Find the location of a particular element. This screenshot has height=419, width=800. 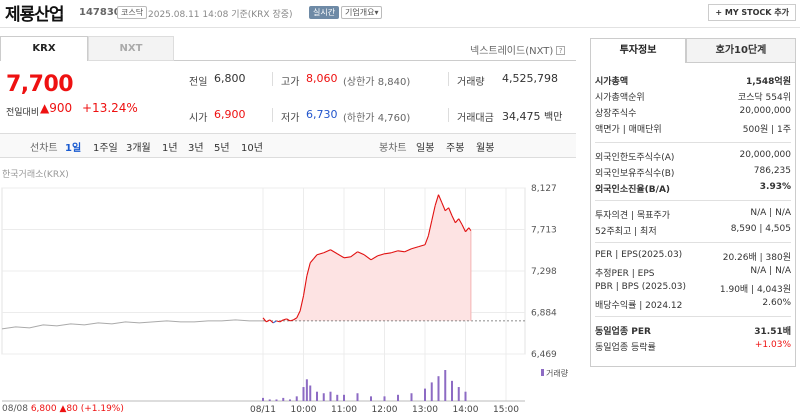

candle-weekly: 주봉 is located at coordinates (455, 148).